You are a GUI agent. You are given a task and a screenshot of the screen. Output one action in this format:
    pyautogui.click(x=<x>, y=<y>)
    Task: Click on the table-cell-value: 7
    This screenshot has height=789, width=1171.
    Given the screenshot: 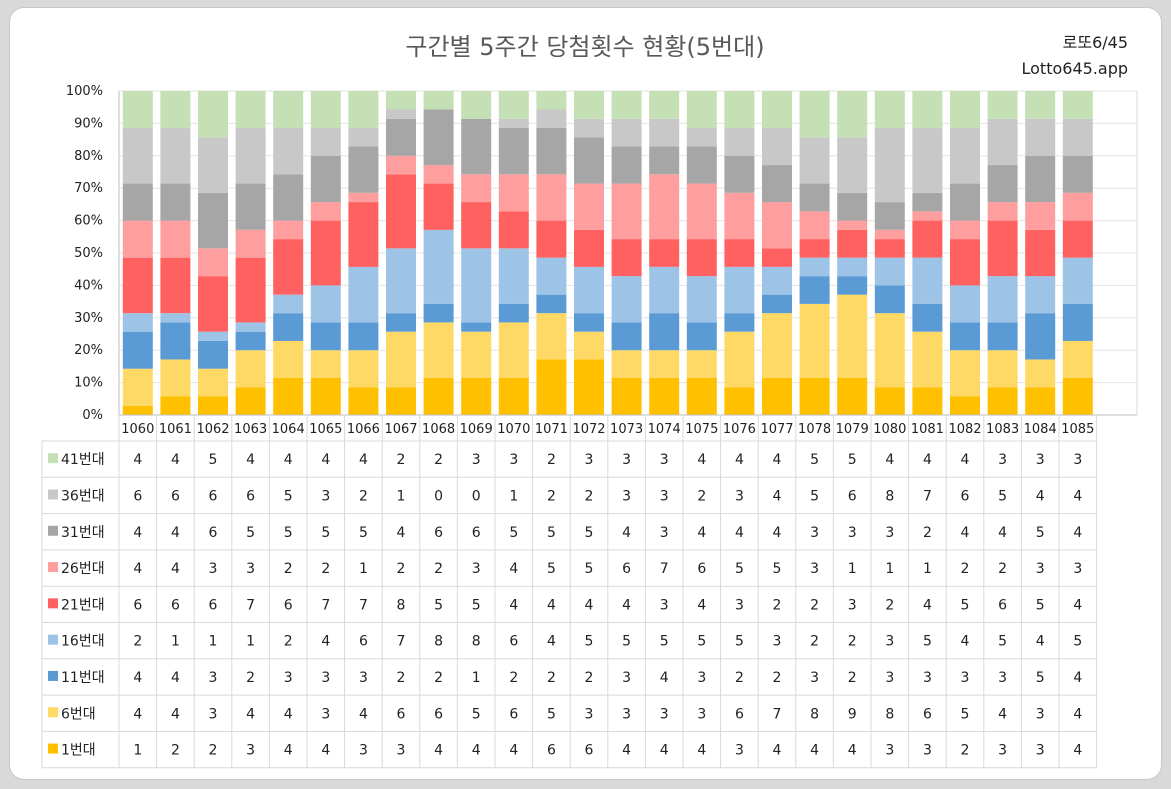 What is the action you would take?
    pyautogui.click(x=250, y=605)
    